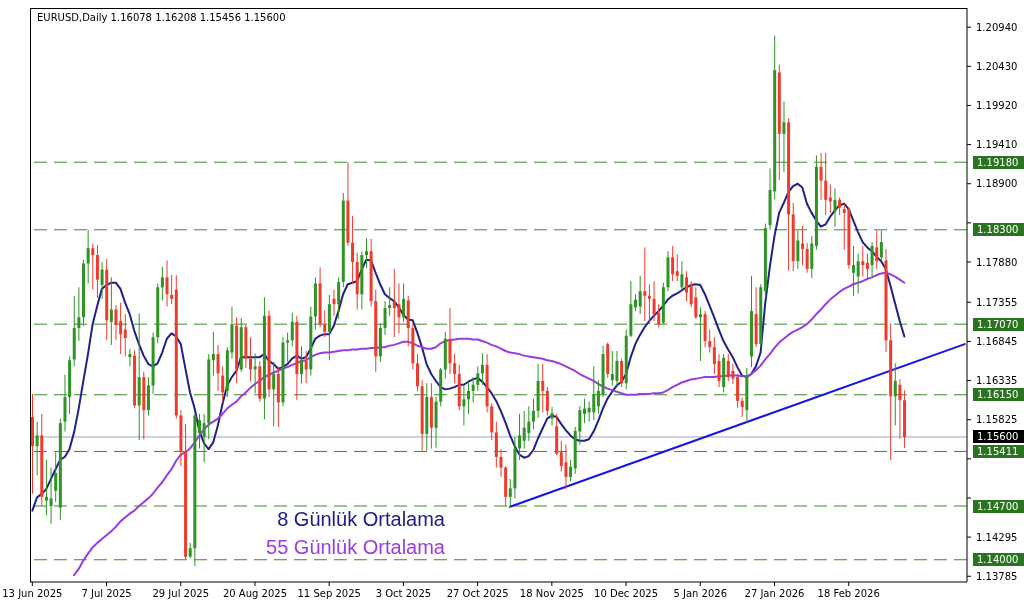  I want to click on text: 8 Günlük Ortalama, so click(361, 519).